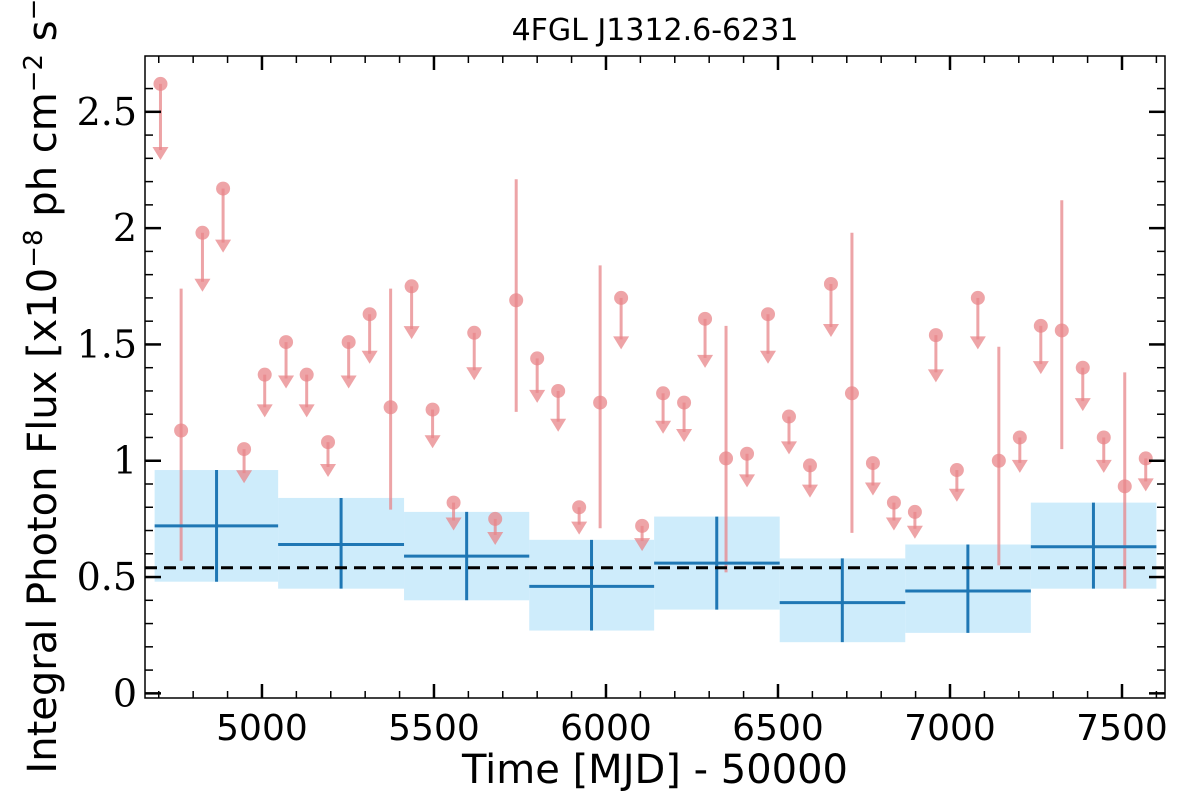 Image resolution: width=1200 pixels, height=800 pixels. I want to click on x-tick-label: 6500, so click(778, 728).